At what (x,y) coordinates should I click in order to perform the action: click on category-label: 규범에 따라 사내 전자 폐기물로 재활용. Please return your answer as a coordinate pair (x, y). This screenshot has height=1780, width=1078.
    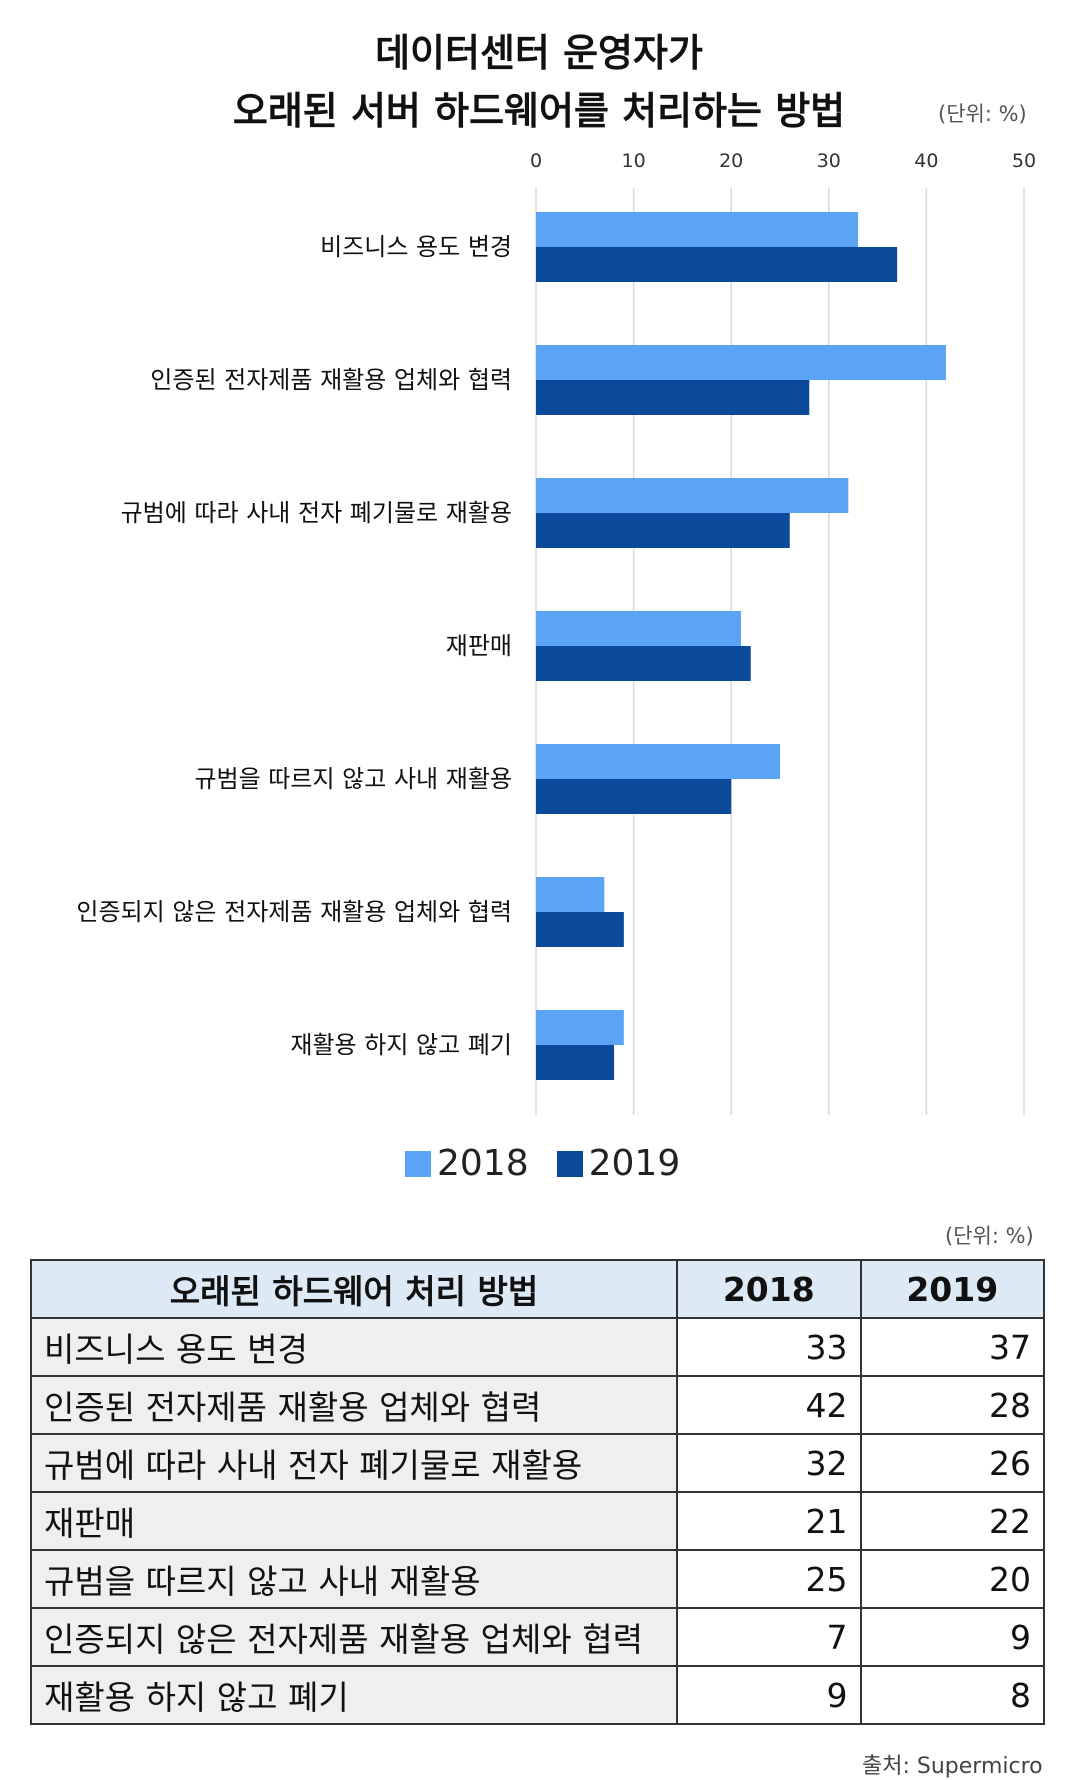
    Looking at the image, I should click on (316, 513).